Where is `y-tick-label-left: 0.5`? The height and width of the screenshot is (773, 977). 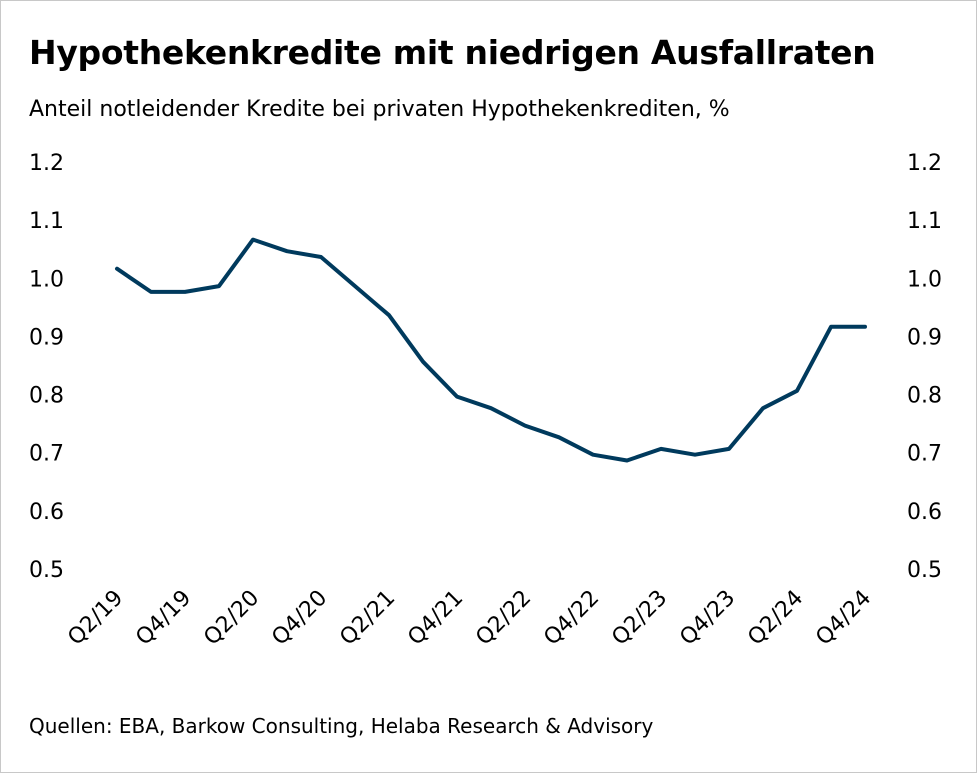
y-tick-label-left: 0.5 is located at coordinates (46, 570).